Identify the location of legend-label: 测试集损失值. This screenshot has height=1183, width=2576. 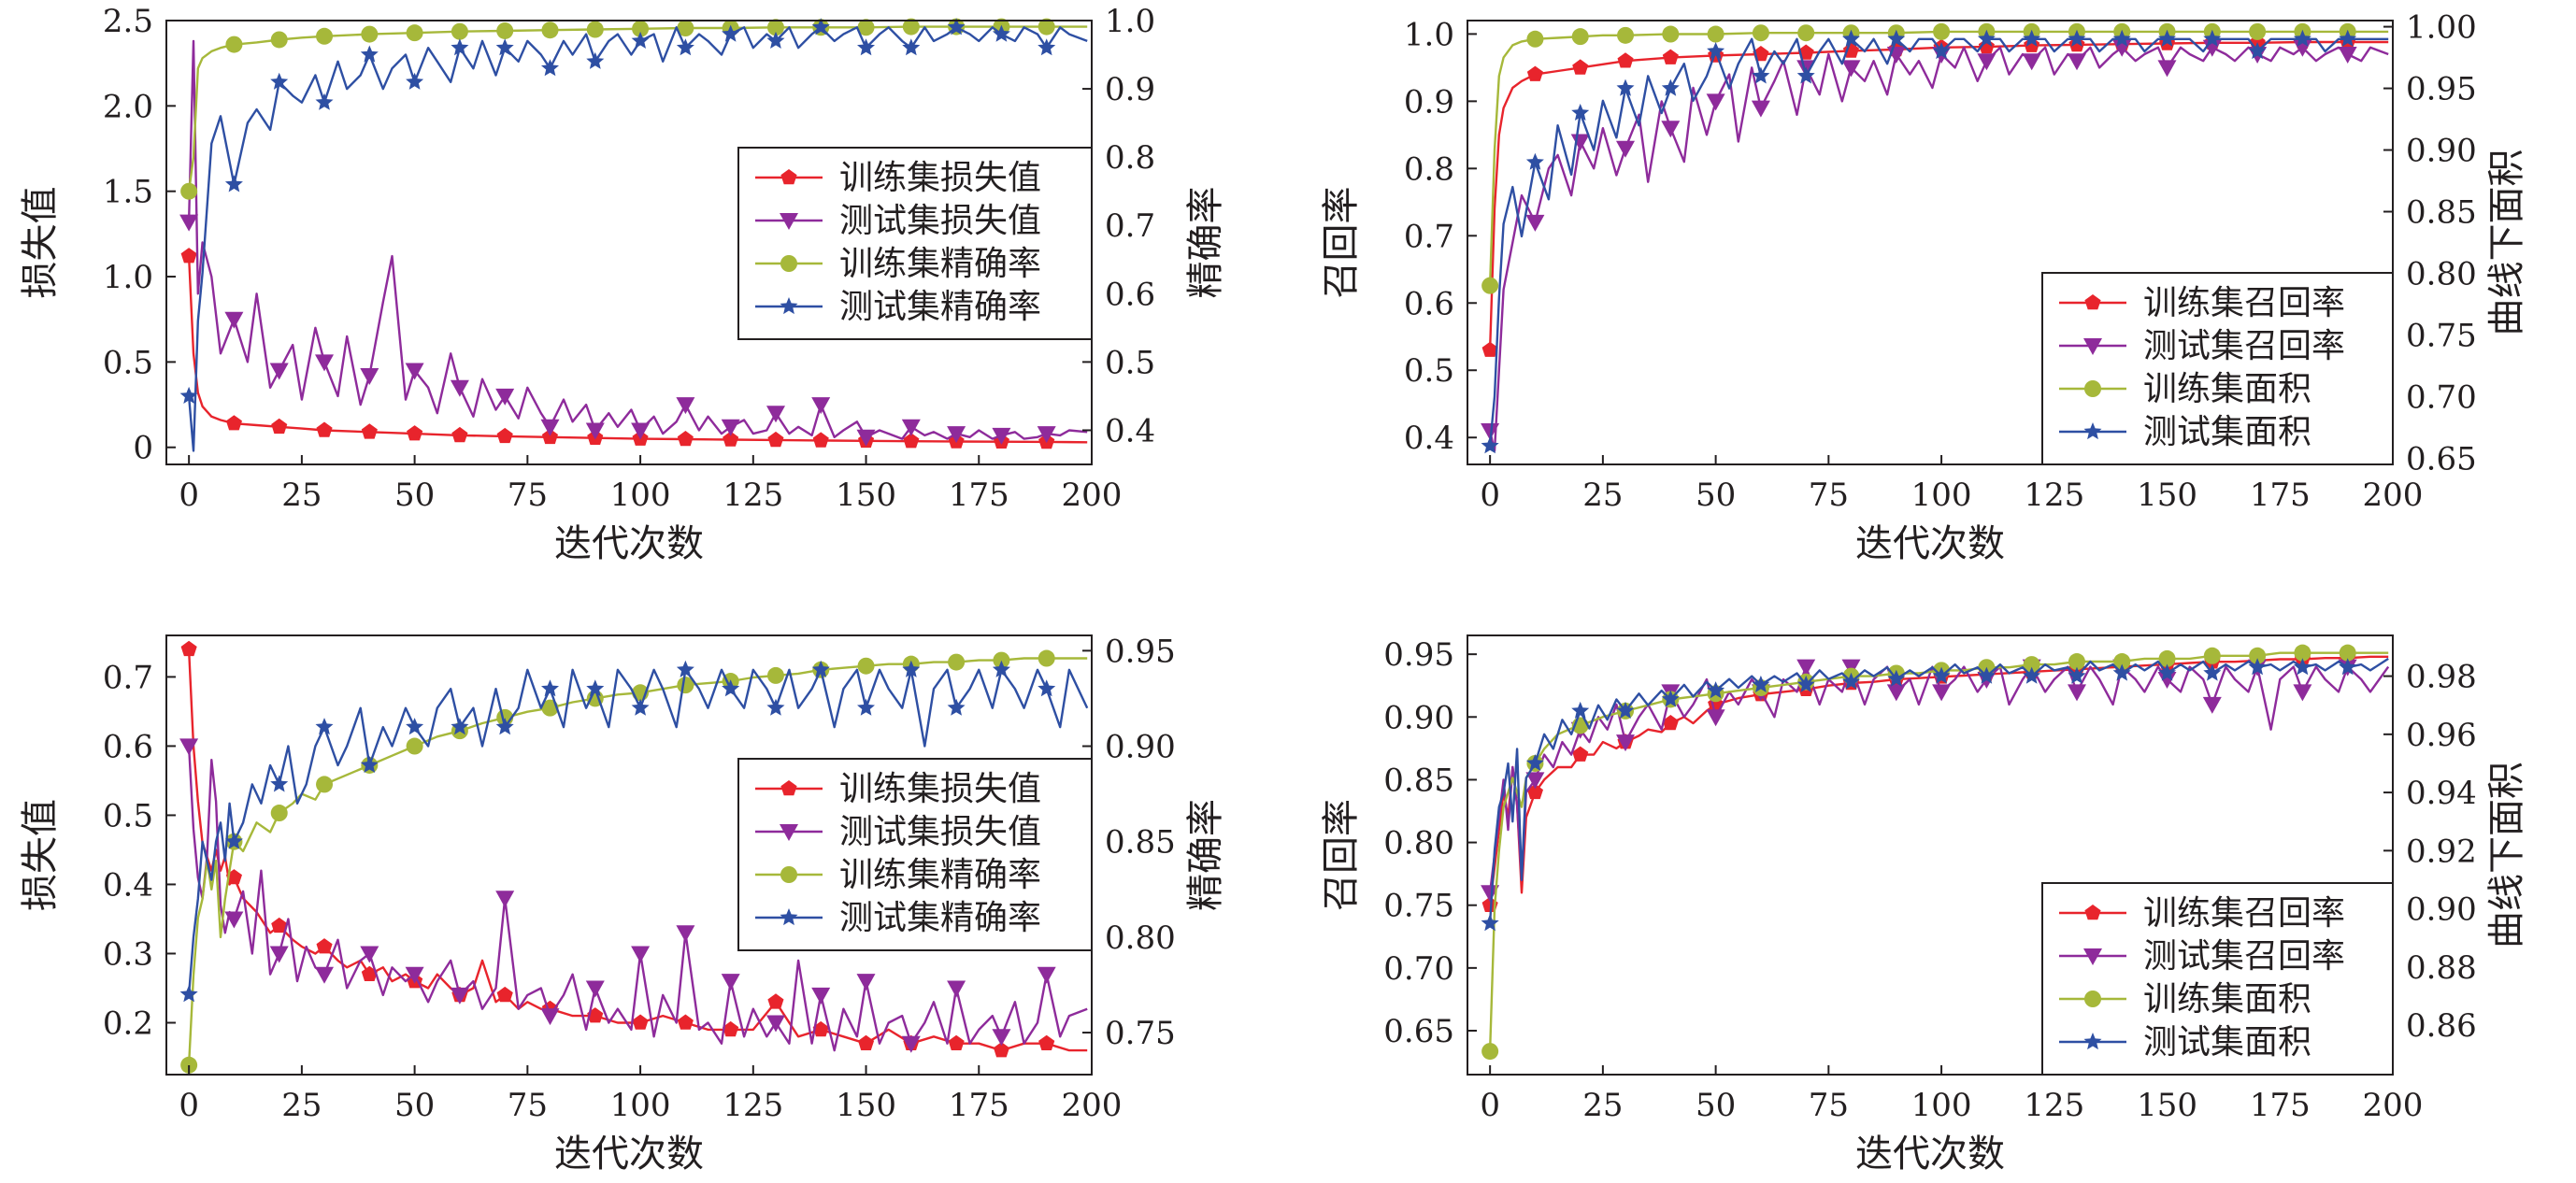
(940, 832).